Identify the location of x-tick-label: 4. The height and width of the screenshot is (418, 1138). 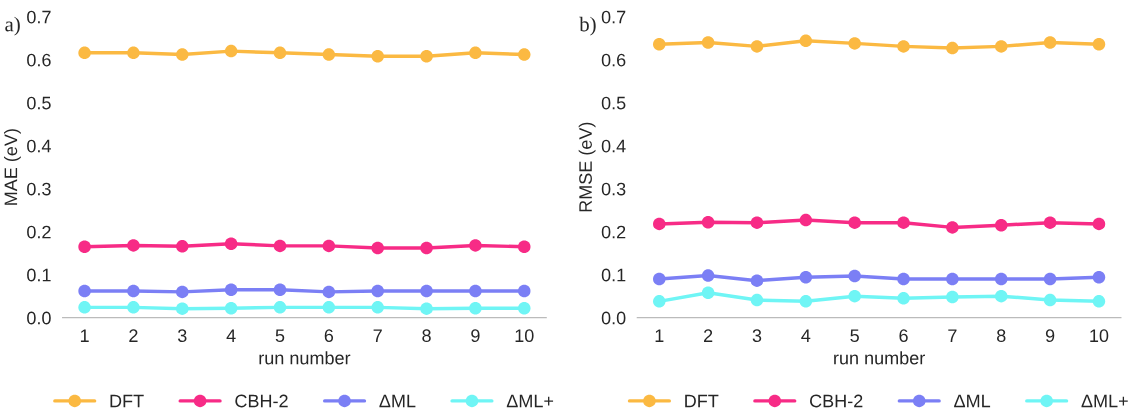
(231, 335).